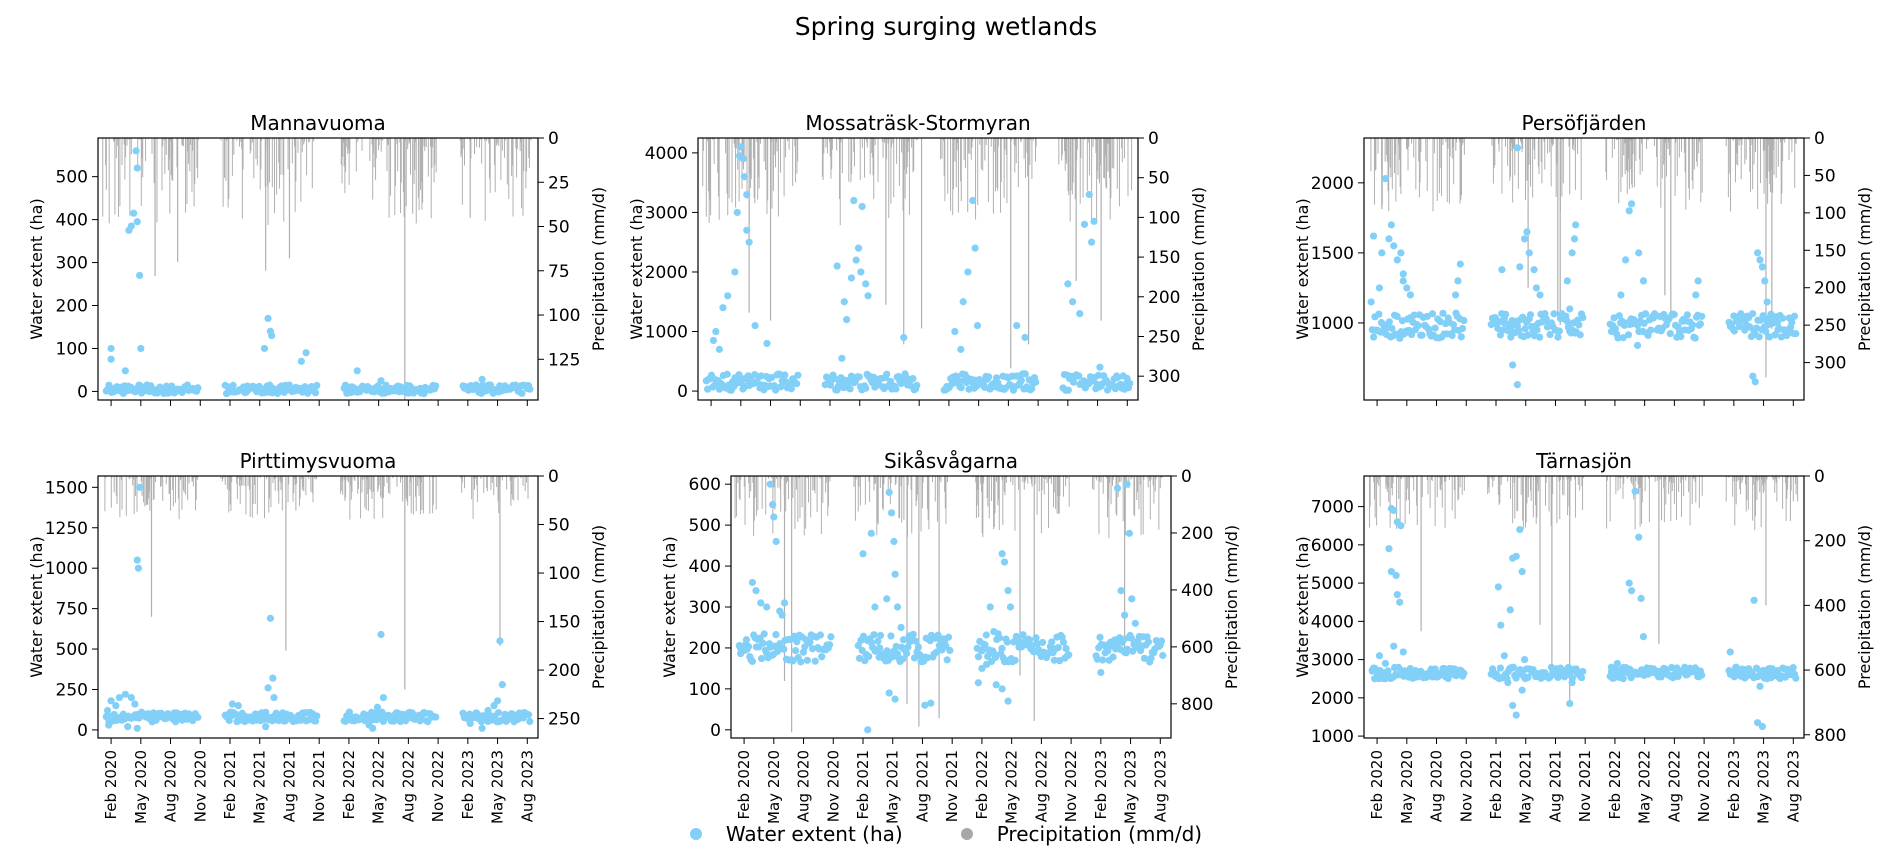  What do you see at coordinates (951, 607) in the screenshot?
I see `water-extent-series` at bounding box center [951, 607].